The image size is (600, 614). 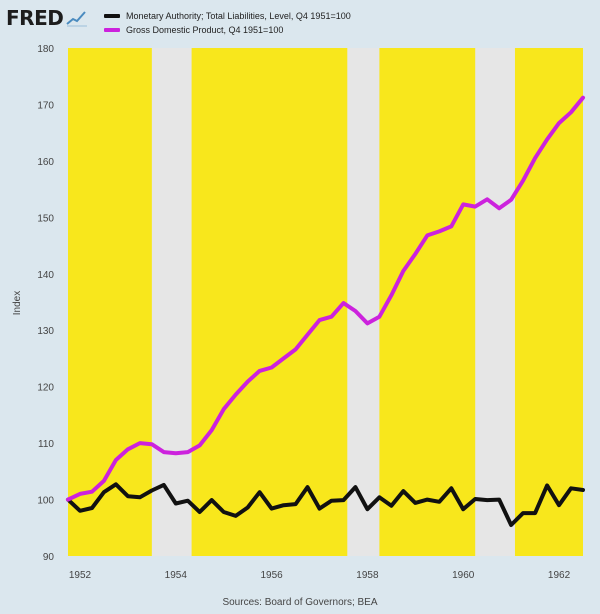 What do you see at coordinates (45, 162) in the screenshot?
I see `y-tick-label: 160` at bounding box center [45, 162].